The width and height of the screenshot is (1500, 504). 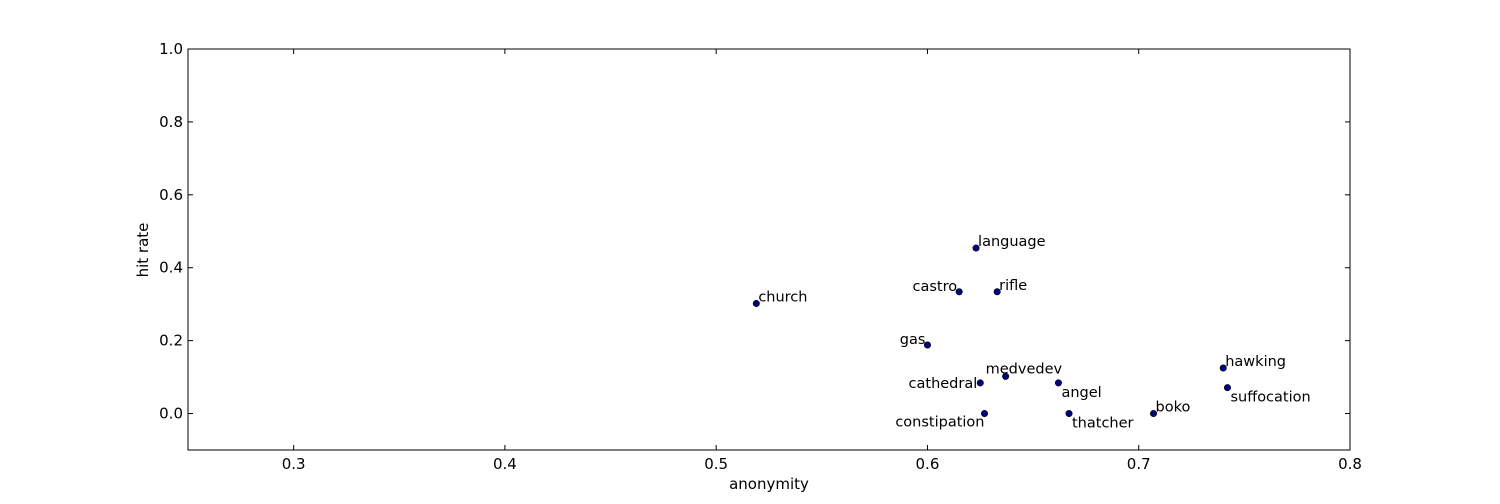 I want to click on data-point-angel, so click(x=1058, y=383).